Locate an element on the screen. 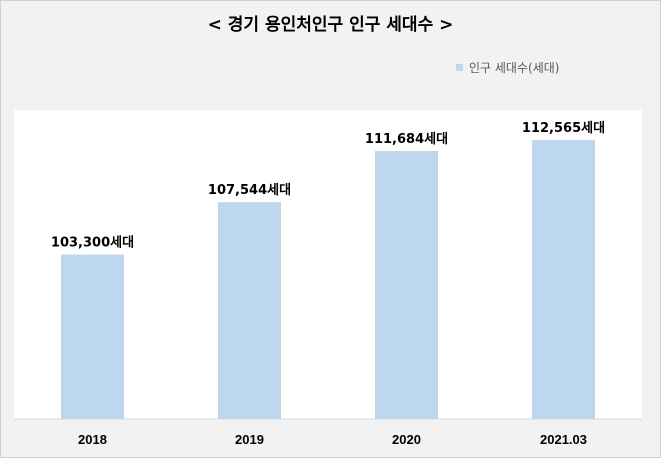 The height and width of the screenshot is (458, 661). data-label: 112,565세대 is located at coordinates (563, 128).